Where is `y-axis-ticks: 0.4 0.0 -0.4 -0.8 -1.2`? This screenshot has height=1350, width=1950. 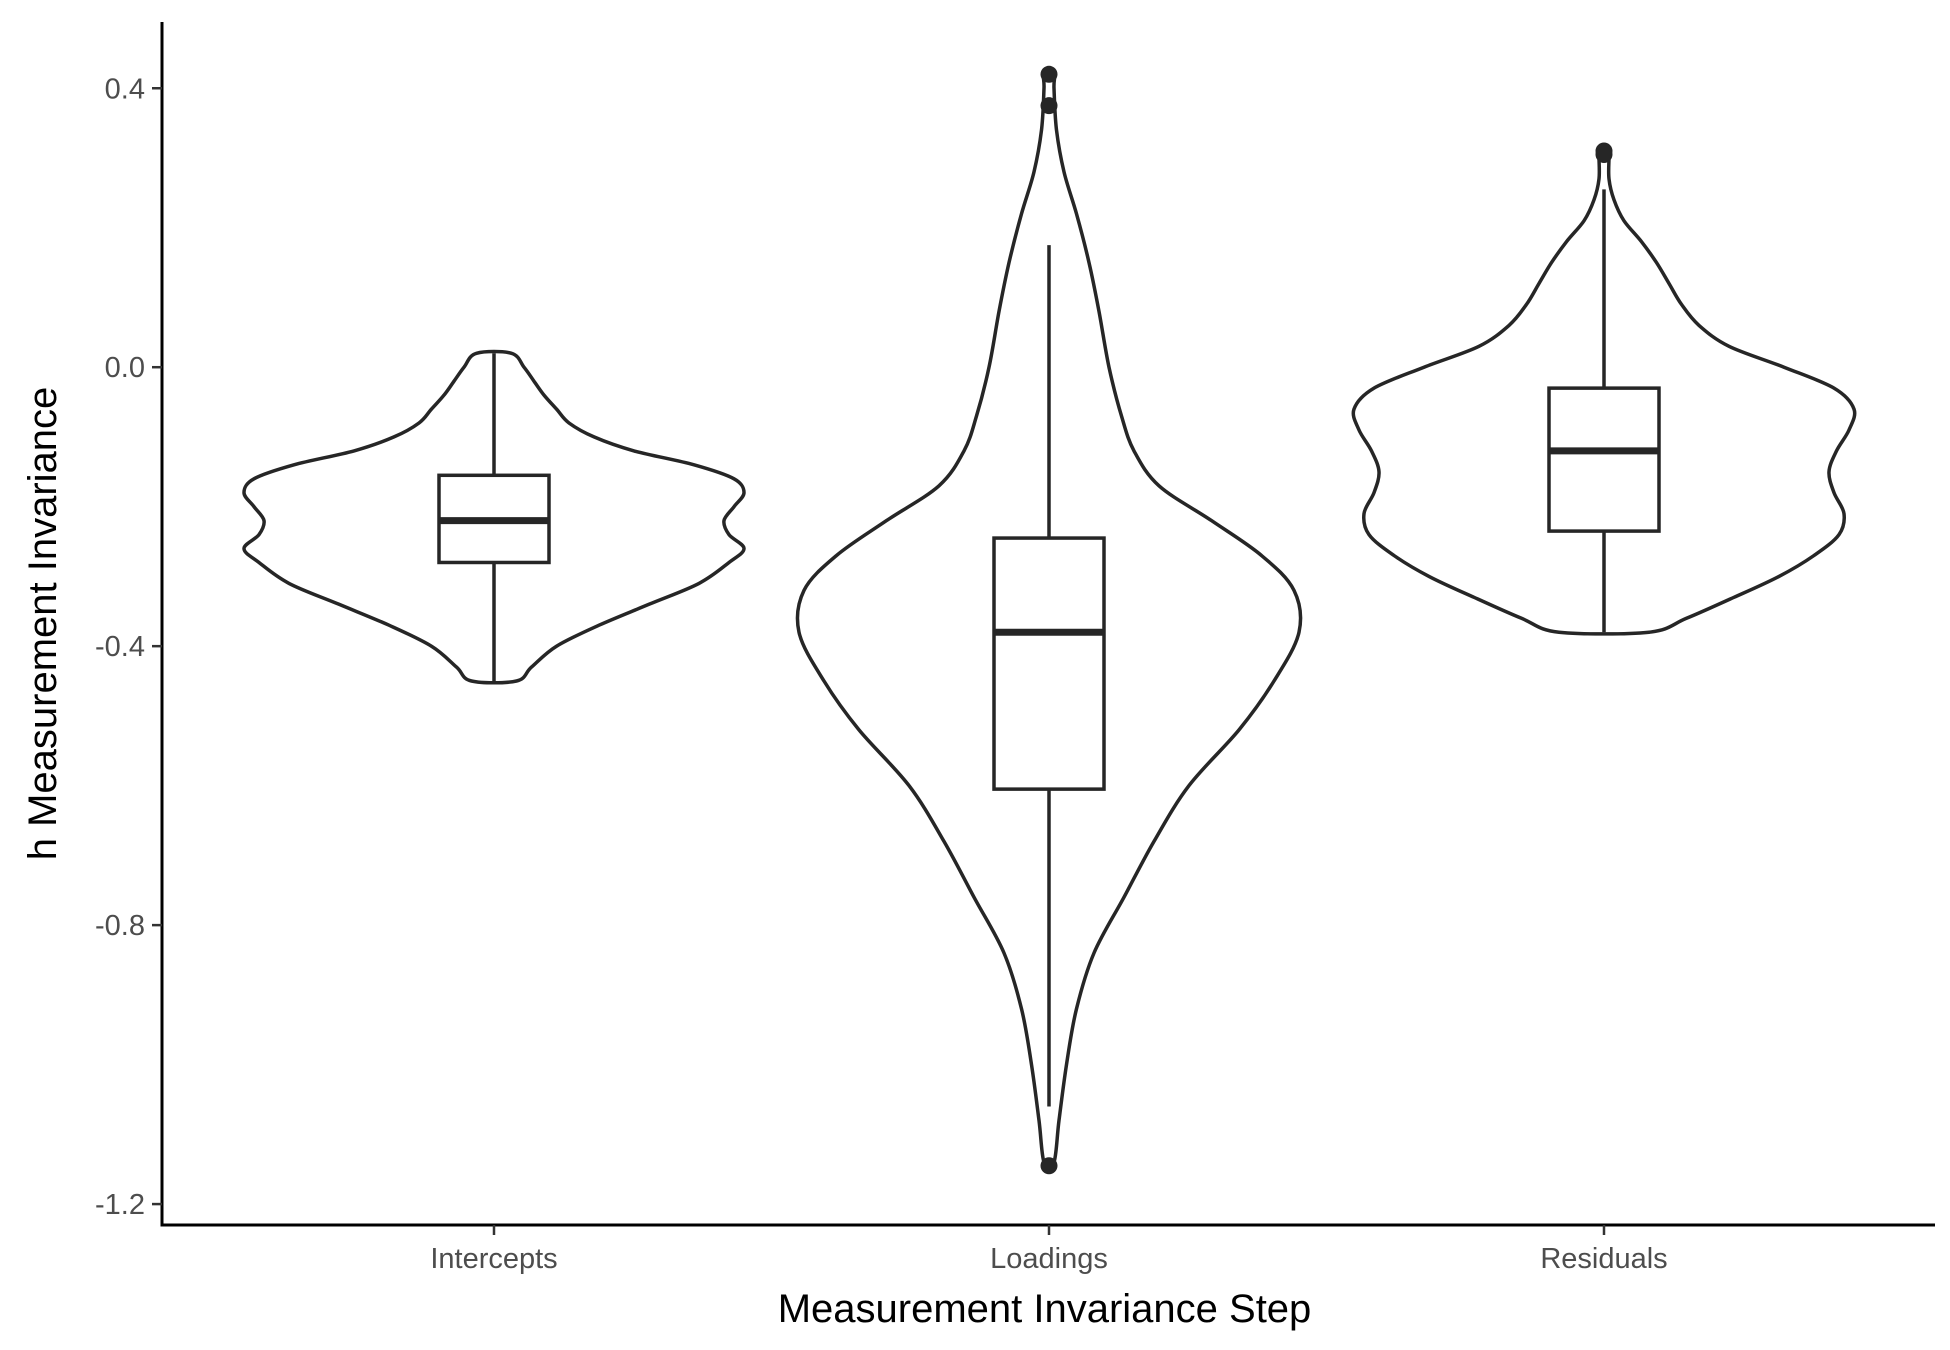
y-axis-ticks: 0.4 0.0 -0.4 -0.8 -1.2 is located at coordinates (128, 647).